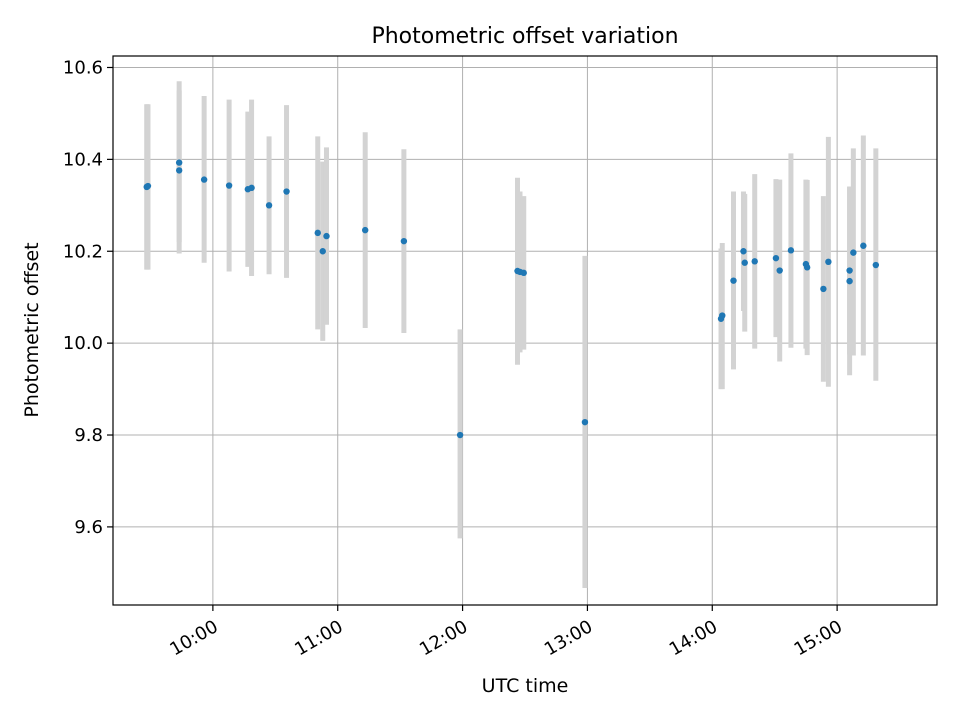  What do you see at coordinates (32, 329) in the screenshot?
I see `y-axis-label: Photometric offset` at bounding box center [32, 329].